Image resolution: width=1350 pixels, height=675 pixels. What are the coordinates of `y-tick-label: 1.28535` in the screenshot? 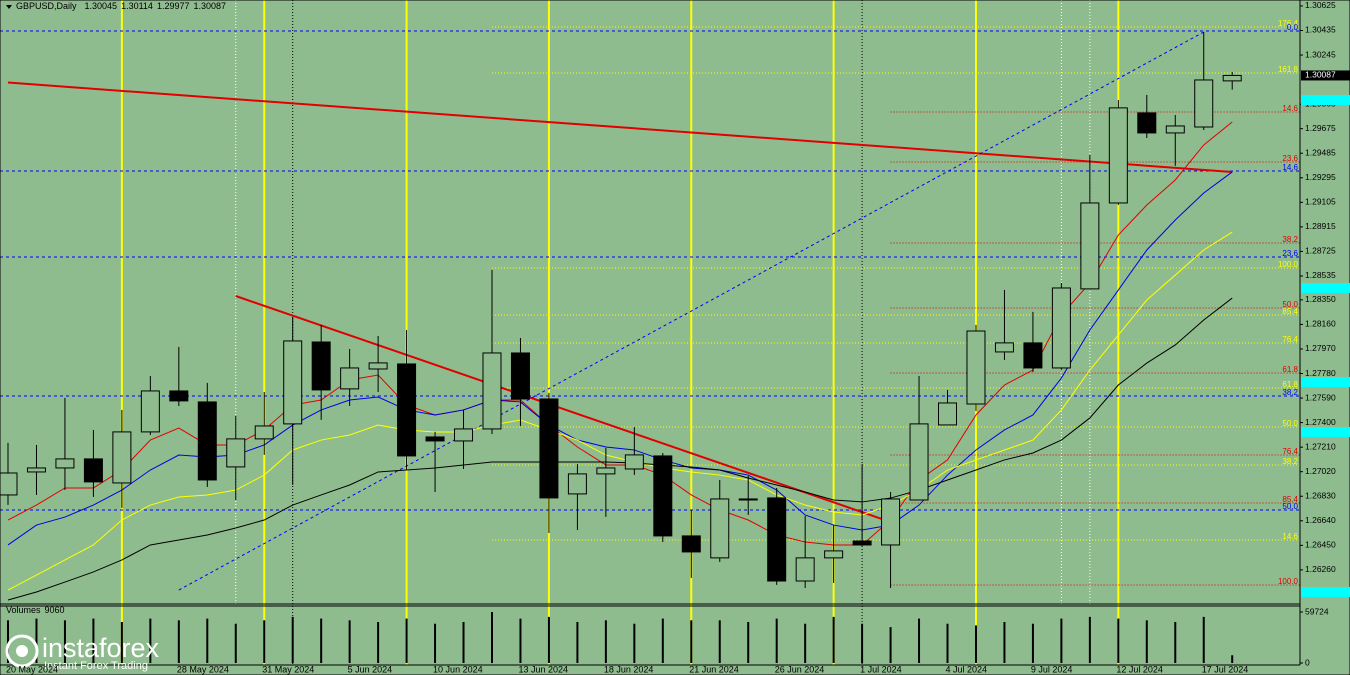 It's located at (1320, 275).